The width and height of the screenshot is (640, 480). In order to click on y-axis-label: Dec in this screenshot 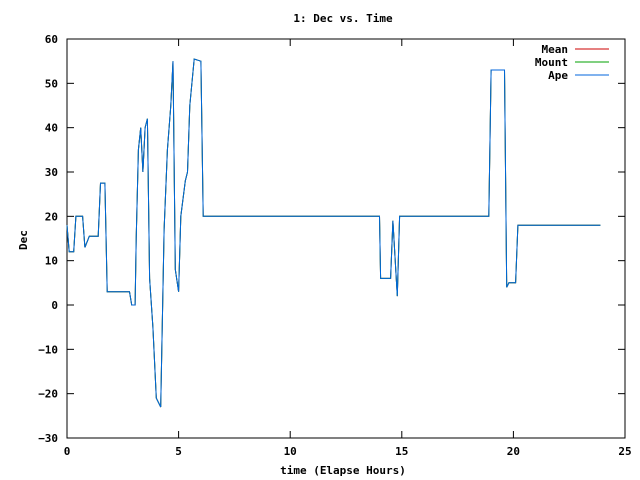, I will do `click(23, 240)`.